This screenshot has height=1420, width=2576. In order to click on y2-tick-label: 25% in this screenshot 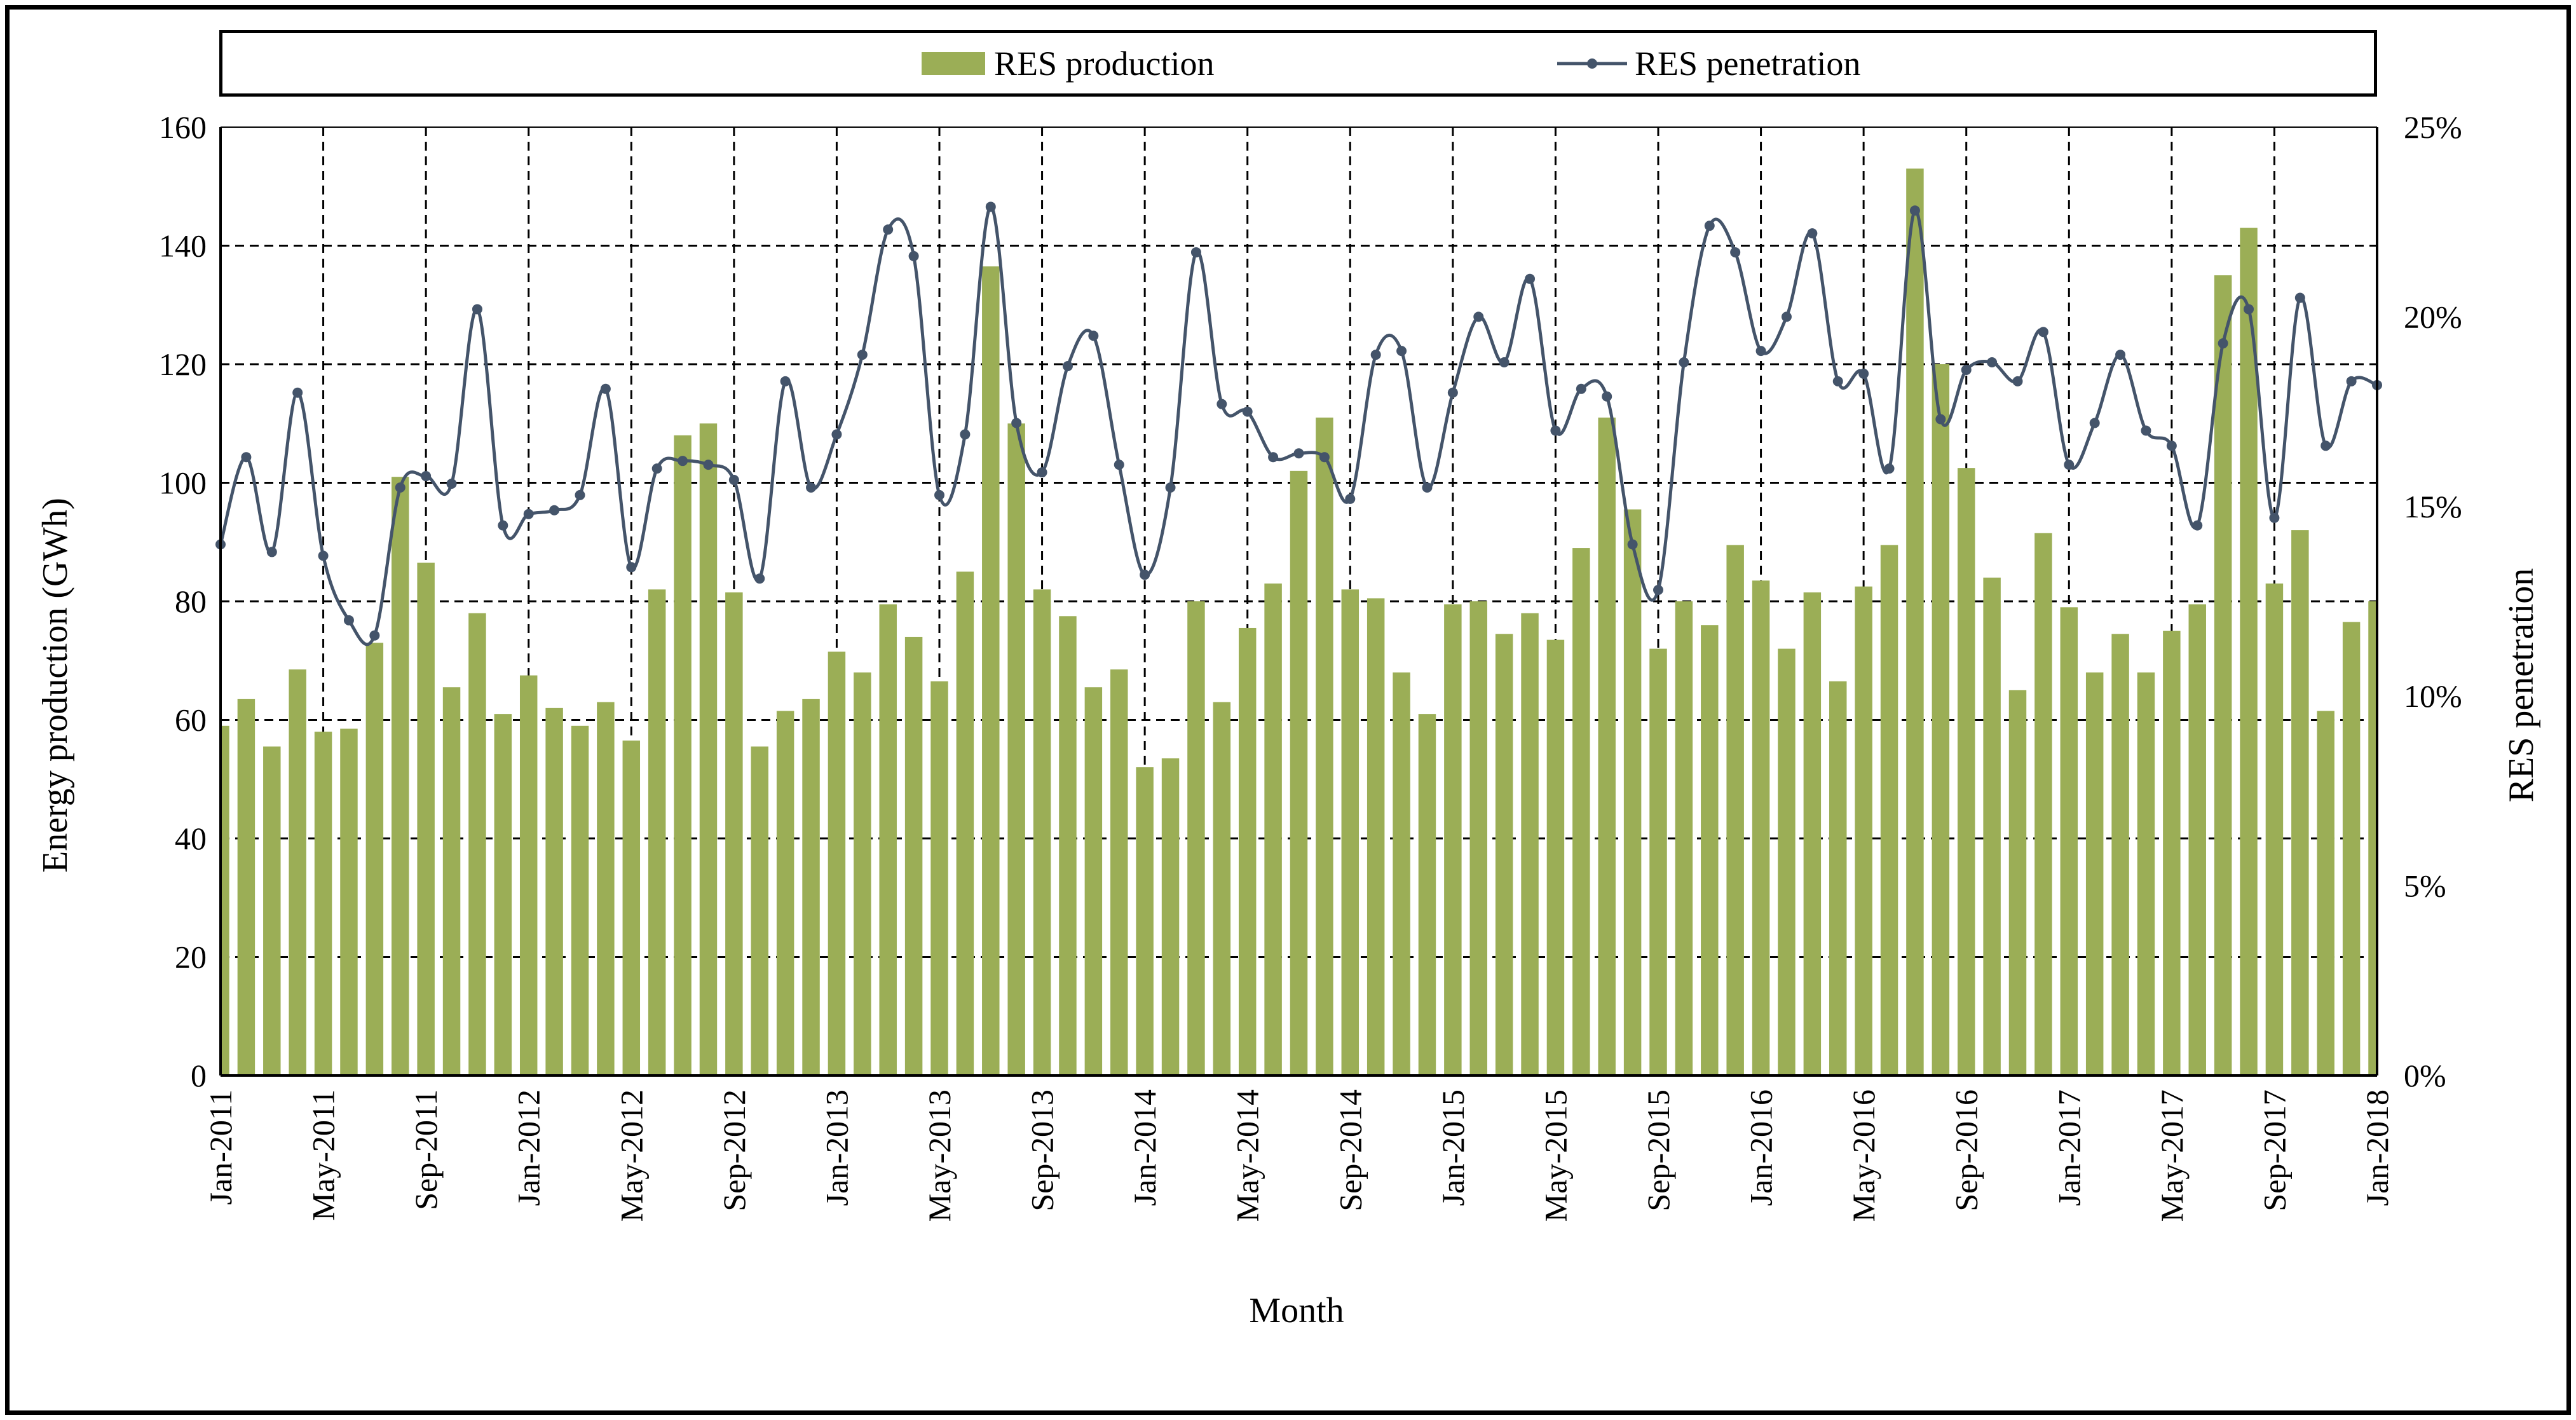, I will do `click(2433, 127)`.